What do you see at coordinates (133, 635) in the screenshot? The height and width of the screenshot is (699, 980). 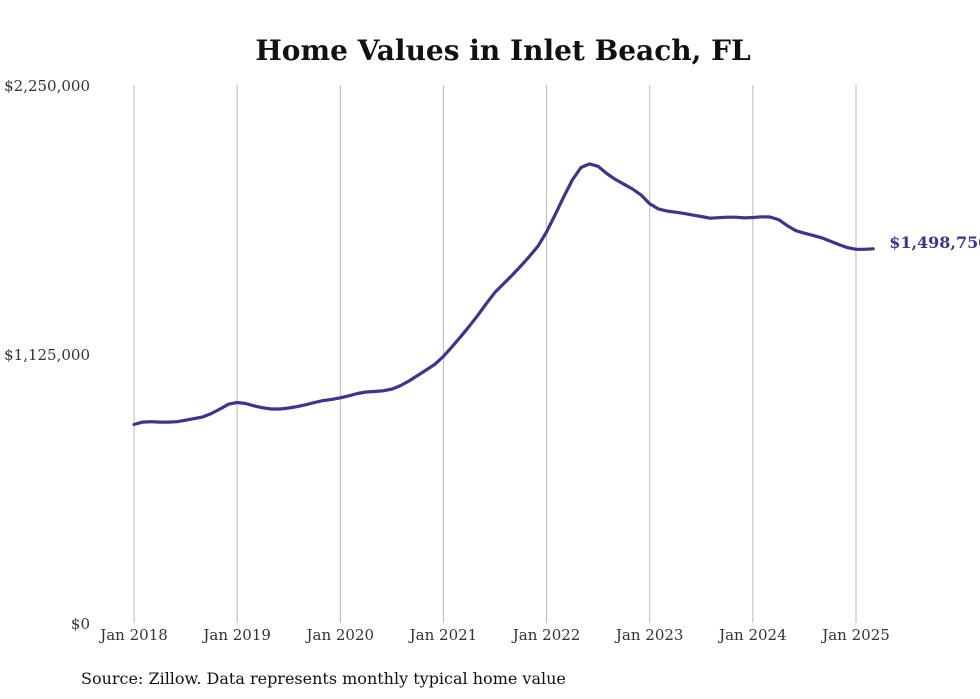 I see `x-tick-label: Jan 2018` at bounding box center [133, 635].